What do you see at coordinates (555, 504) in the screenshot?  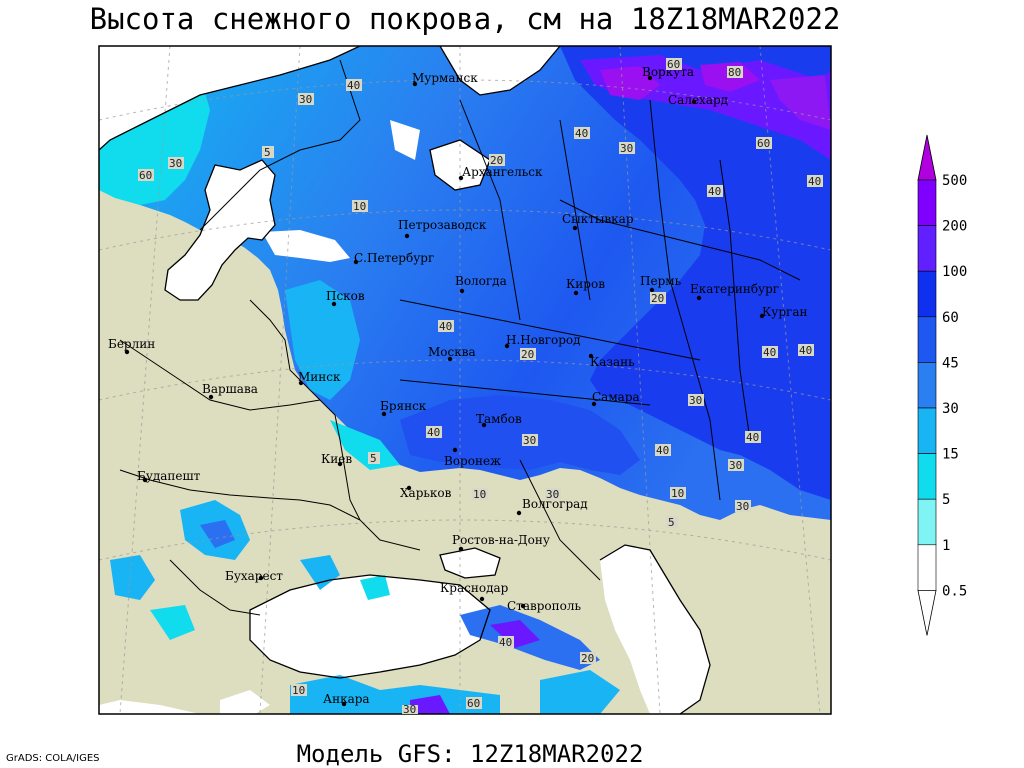 I see `svg-text: Волгоград` at bounding box center [555, 504].